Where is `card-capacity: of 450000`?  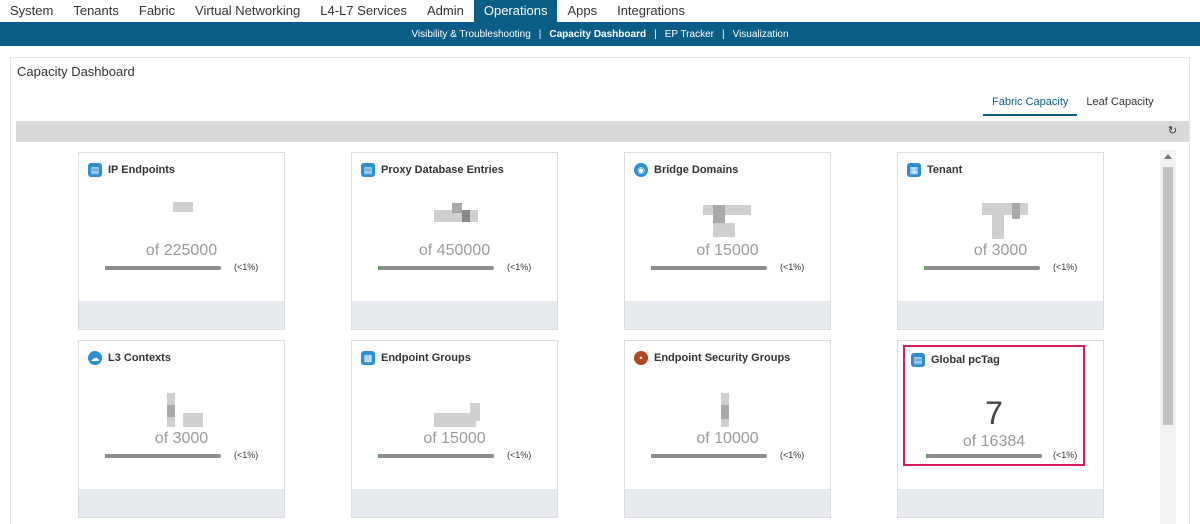
card-capacity: of 450000 is located at coordinates (454, 250).